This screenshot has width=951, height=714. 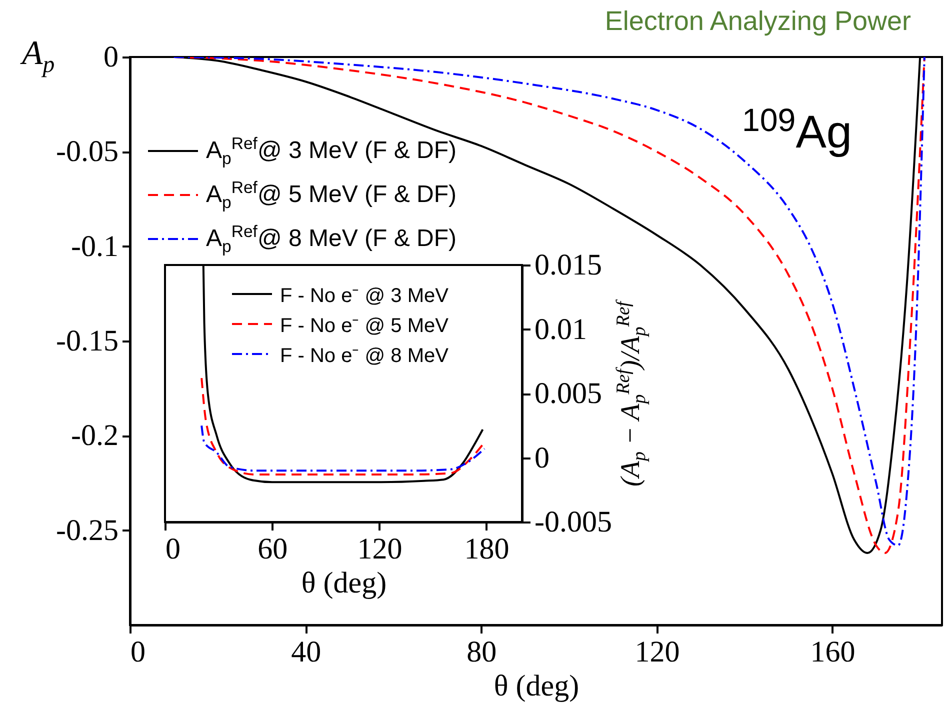 What do you see at coordinates (306, 652) in the screenshot?
I see `x-tick-label: 40` at bounding box center [306, 652].